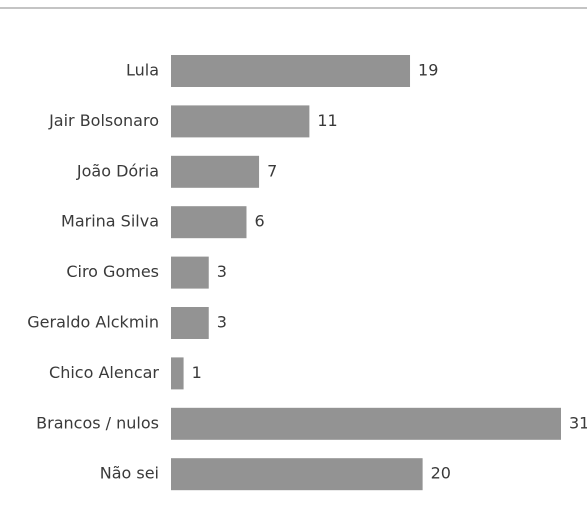 This screenshot has width=587, height=528. I want to click on category-label: Lula, so click(142, 70).